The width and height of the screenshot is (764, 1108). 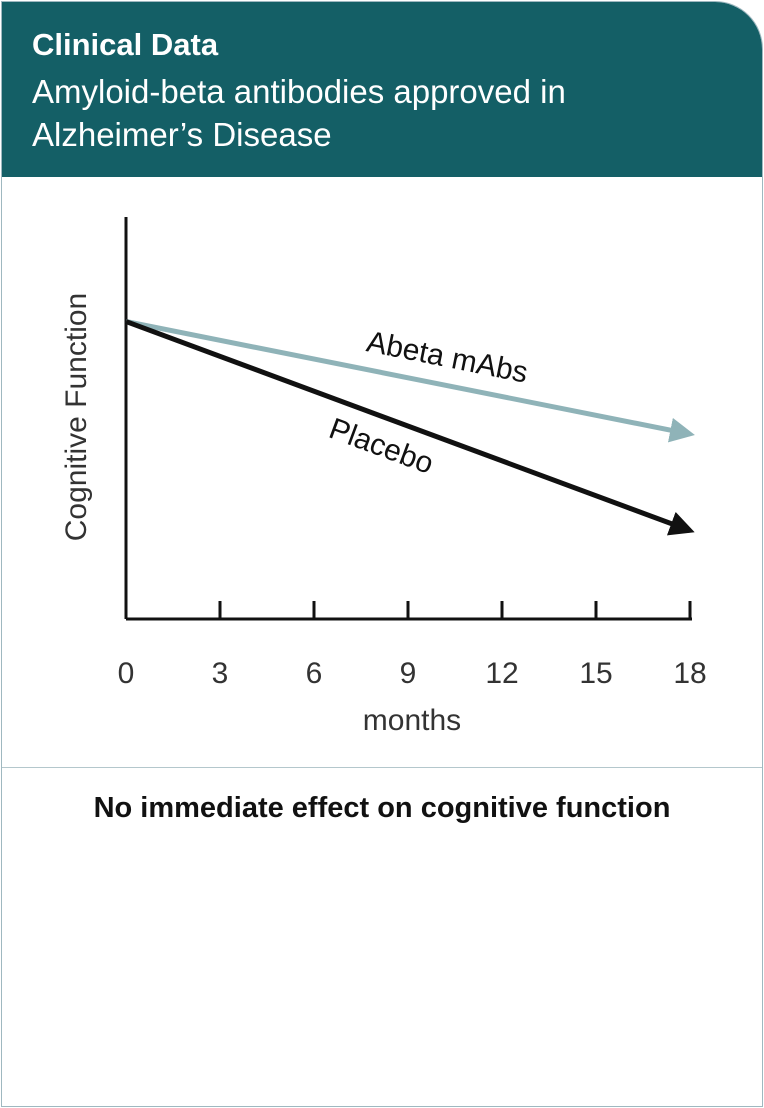 I want to click on header-title: Clinical Data, so click(x=125, y=44).